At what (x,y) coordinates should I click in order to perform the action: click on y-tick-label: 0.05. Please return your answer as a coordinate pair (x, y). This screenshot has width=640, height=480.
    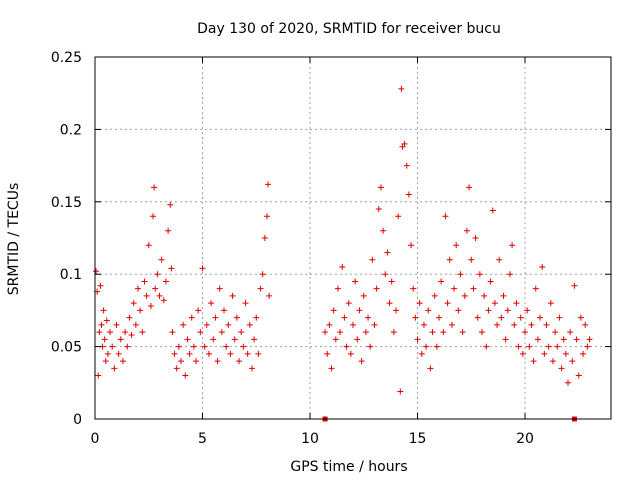
    Looking at the image, I should click on (66, 348).